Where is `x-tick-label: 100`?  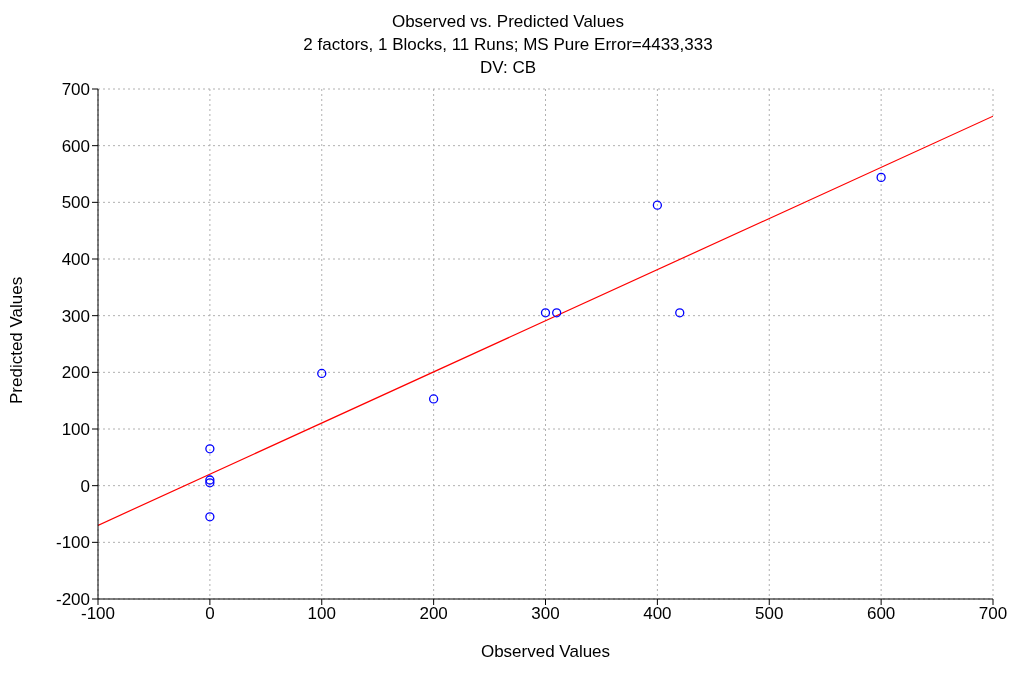 x-tick-label: 100 is located at coordinates (321, 614).